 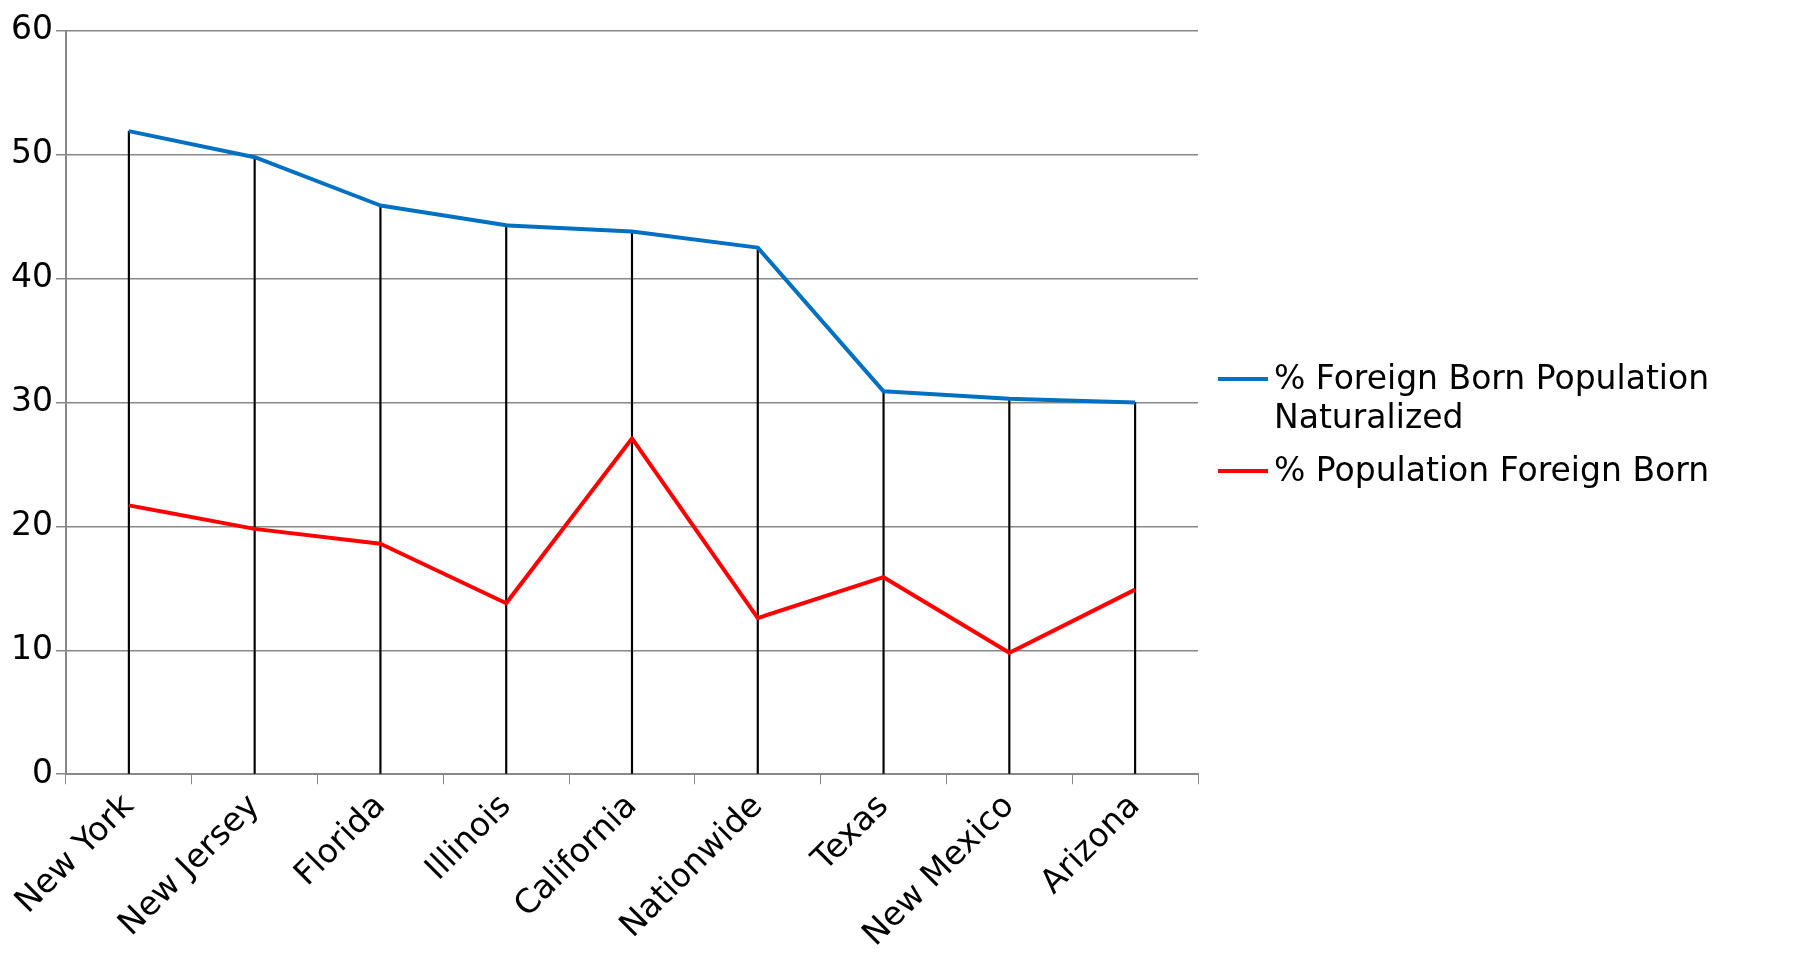 I want to click on y-tick-label: 40, so click(x=31, y=276).